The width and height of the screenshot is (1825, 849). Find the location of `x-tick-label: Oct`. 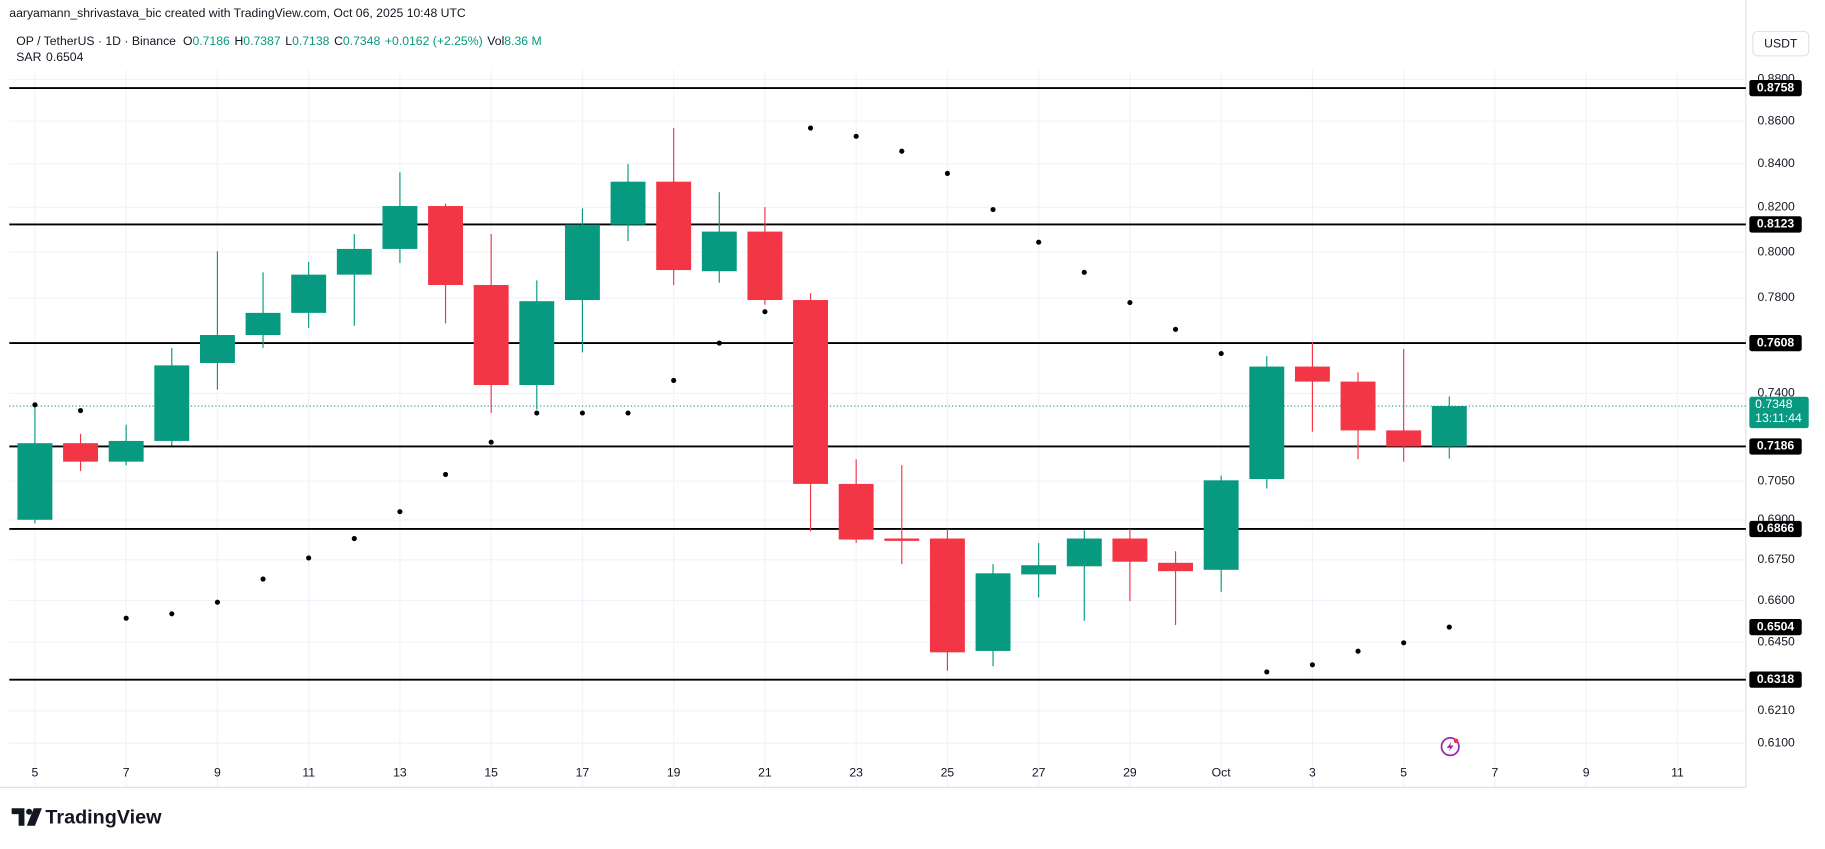

x-tick-label: Oct is located at coordinates (1222, 773).